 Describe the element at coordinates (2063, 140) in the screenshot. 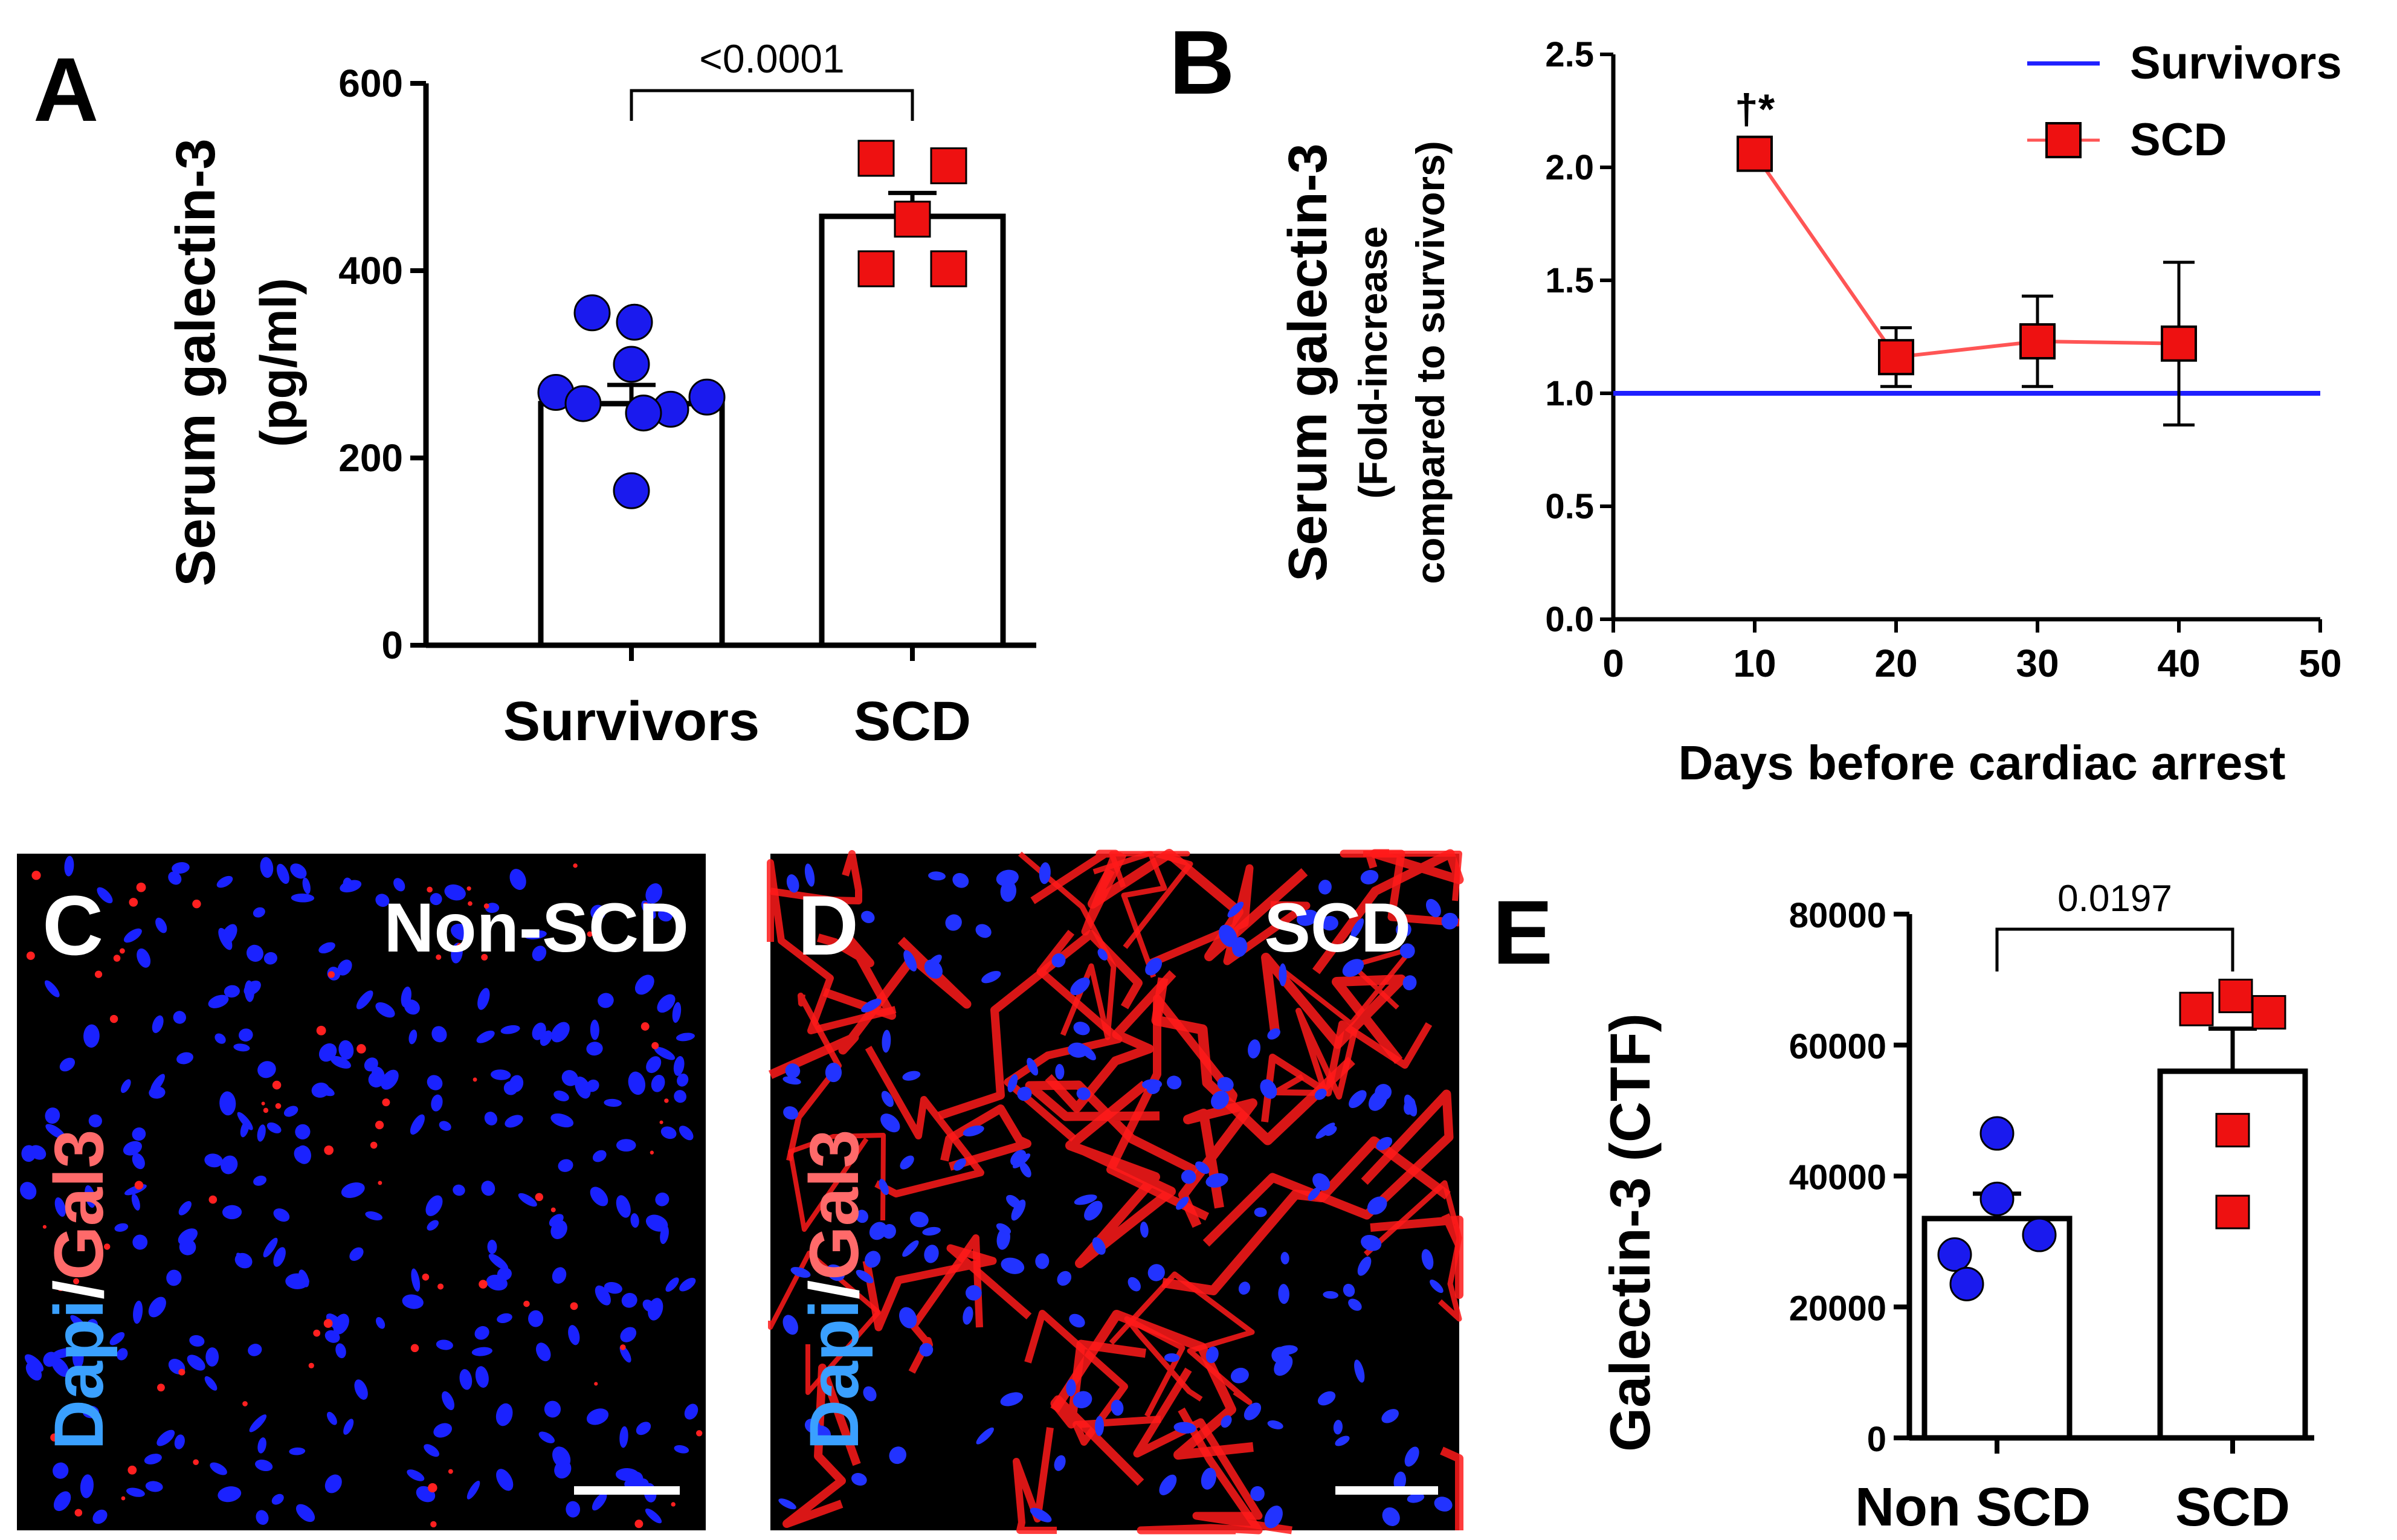

I see `legend-scd-swatch` at that location.